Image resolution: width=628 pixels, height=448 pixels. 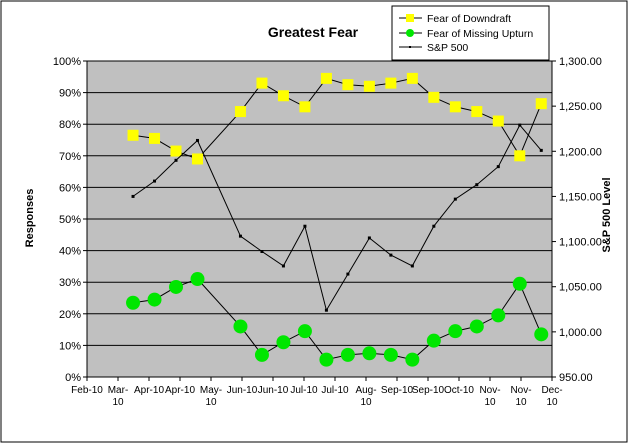 I want to click on y2-tick-label: 1,200.00, so click(x=580, y=152).